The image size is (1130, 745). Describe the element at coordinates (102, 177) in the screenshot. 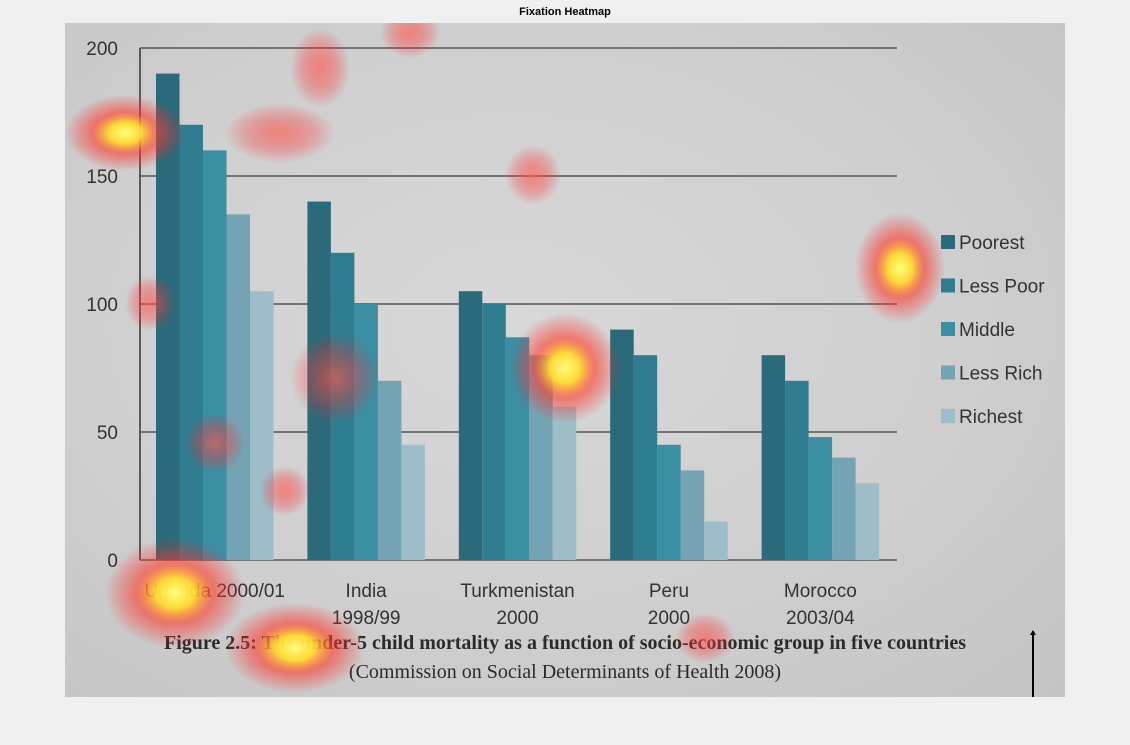

I see `y-tick-label: 150` at that location.